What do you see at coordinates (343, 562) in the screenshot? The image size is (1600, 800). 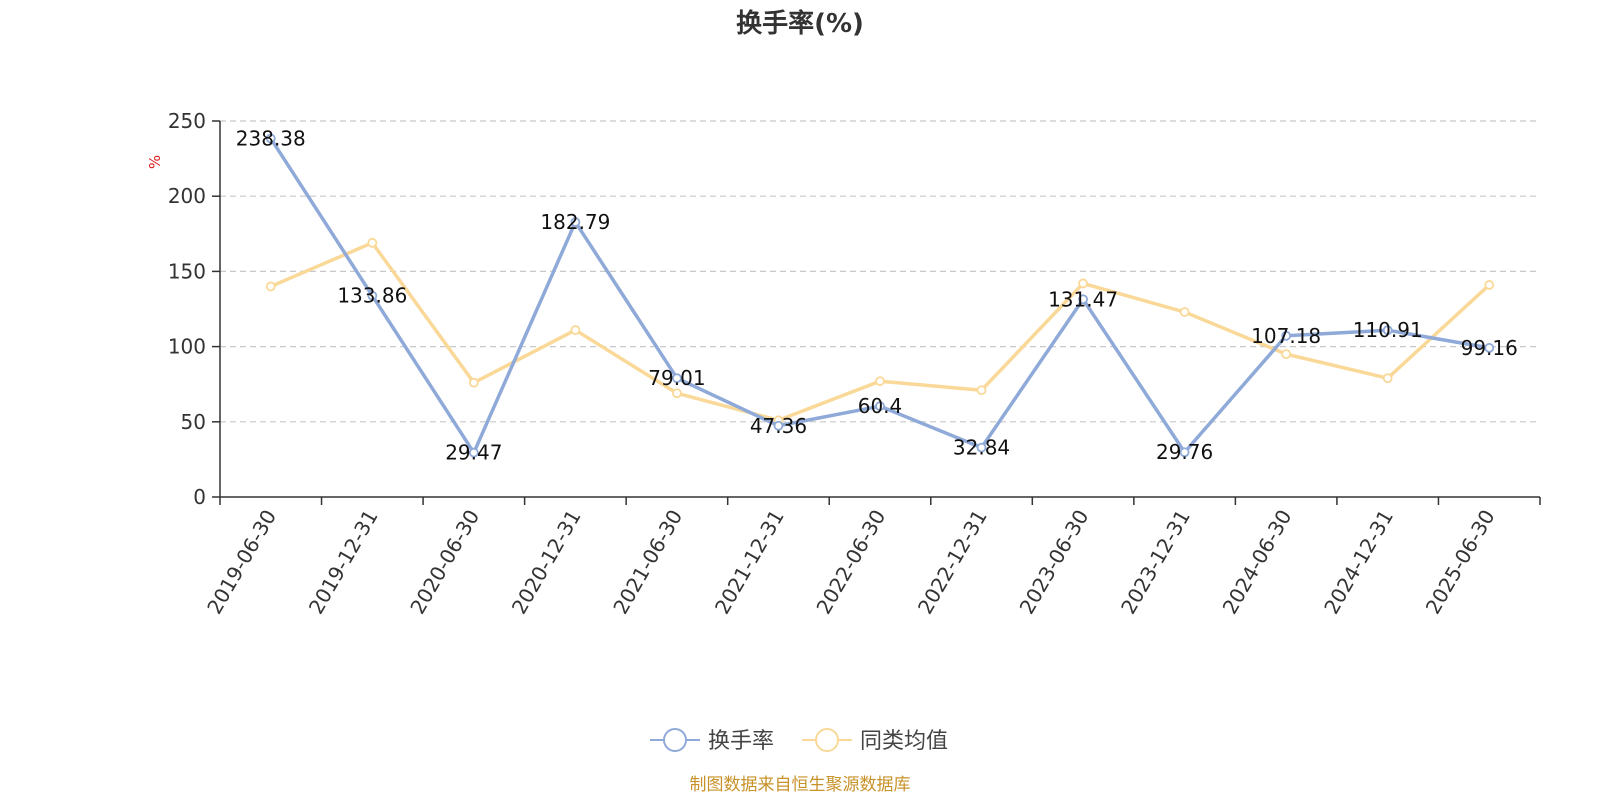 I see `x-tick-label: 2019-12-31` at bounding box center [343, 562].